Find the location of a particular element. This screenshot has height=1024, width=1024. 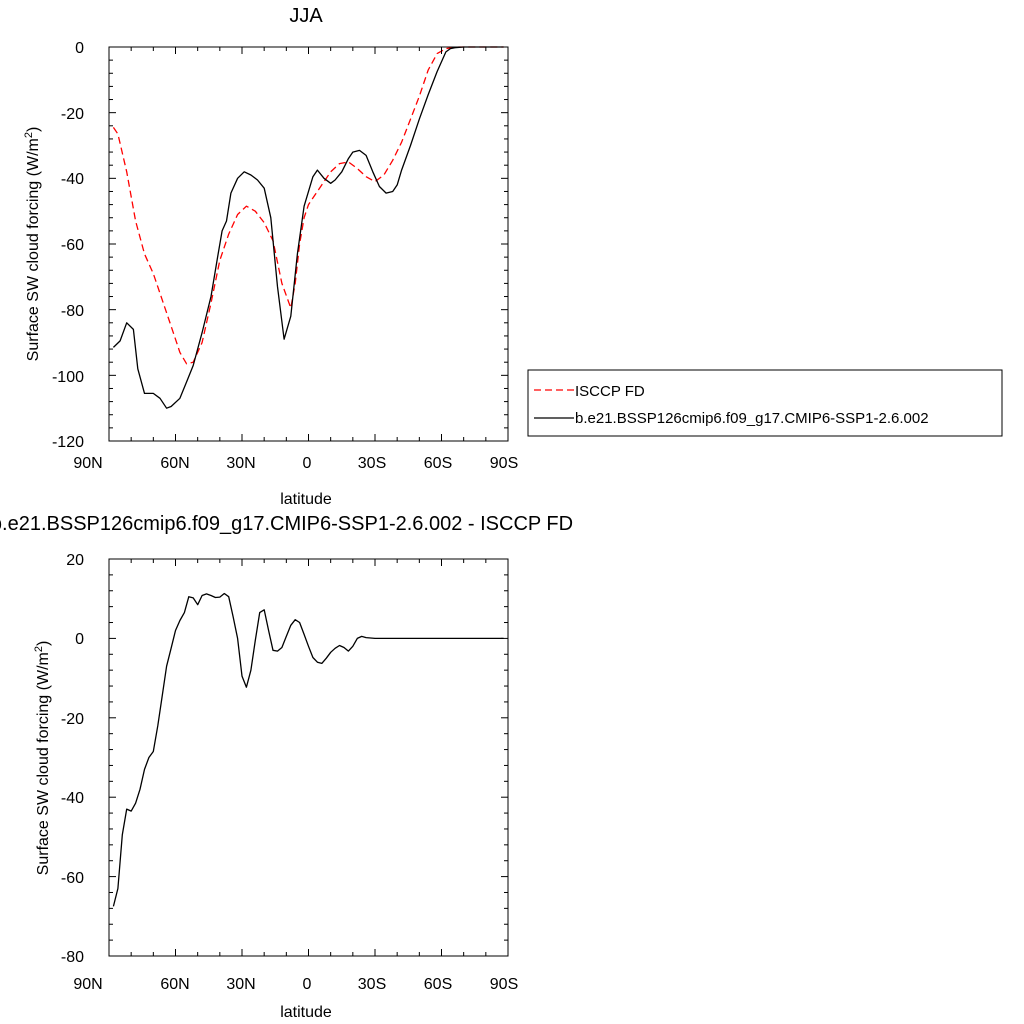

bottom-y-axis-title: Surface SW cloud forcing (W/m2) is located at coordinates (42, 758).